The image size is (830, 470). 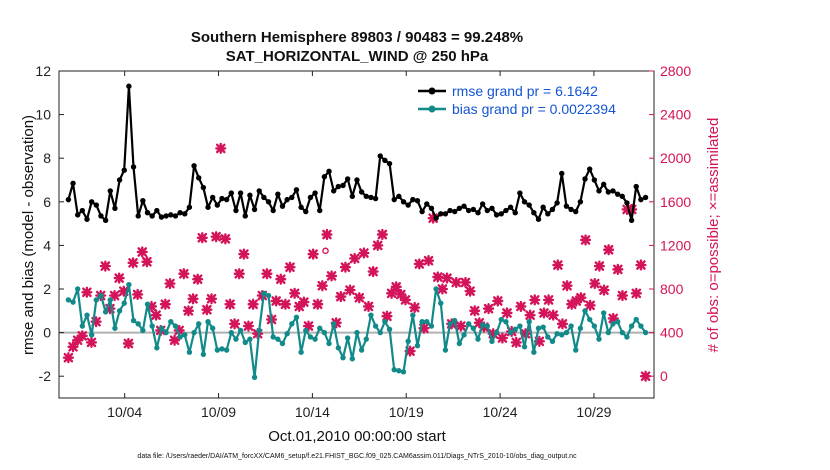 What do you see at coordinates (357, 436) in the screenshot?
I see `x-axis-label: Oct.01,2010 00:00:00 start` at bounding box center [357, 436].